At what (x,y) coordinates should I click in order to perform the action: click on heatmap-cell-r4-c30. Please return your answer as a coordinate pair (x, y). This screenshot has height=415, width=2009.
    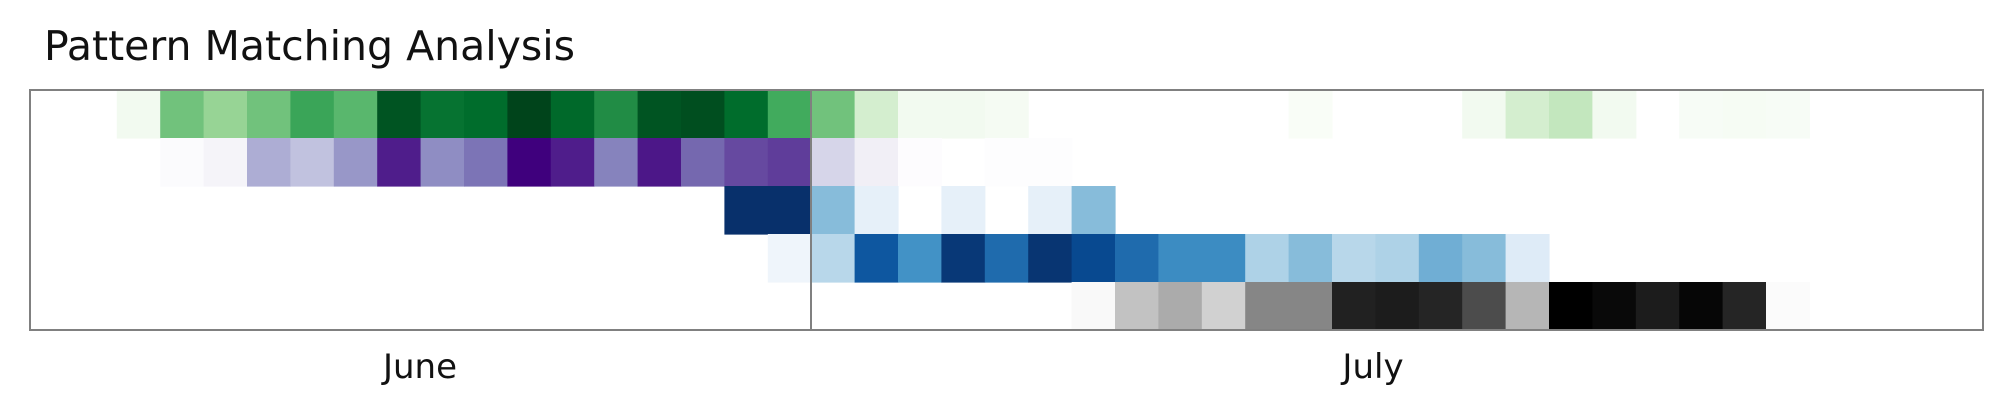
    Looking at the image, I should click on (1354, 306).